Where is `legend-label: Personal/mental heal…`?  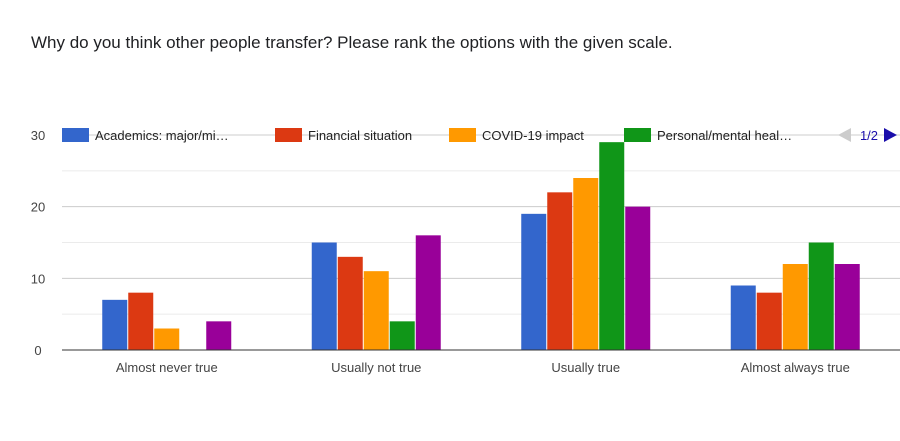 legend-label: Personal/mental heal… is located at coordinates (724, 135).